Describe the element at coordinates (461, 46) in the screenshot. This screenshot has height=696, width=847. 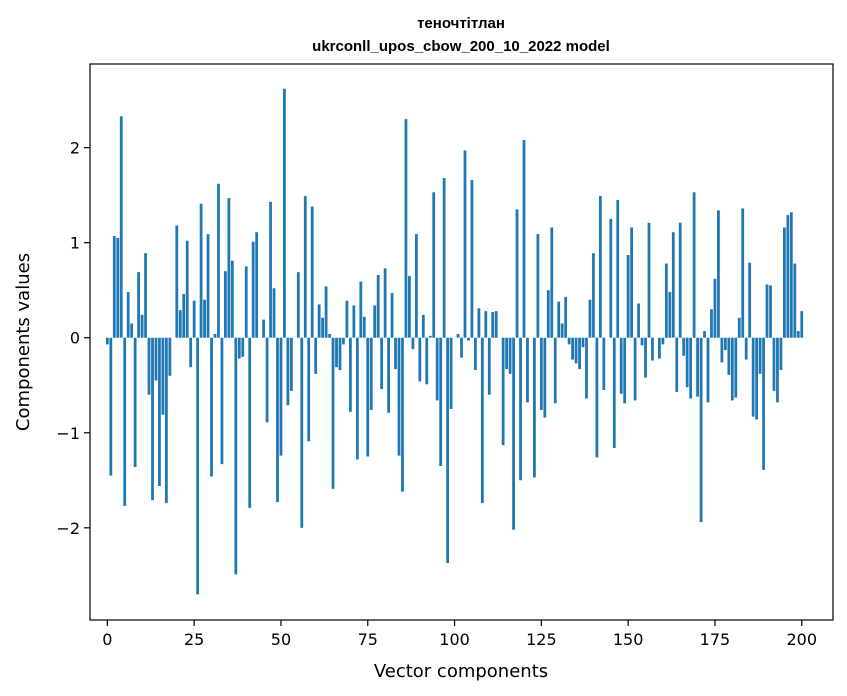
I see `chart-subtitle: ukrconll_upos_cbow_200_10_2022 model` at that location.